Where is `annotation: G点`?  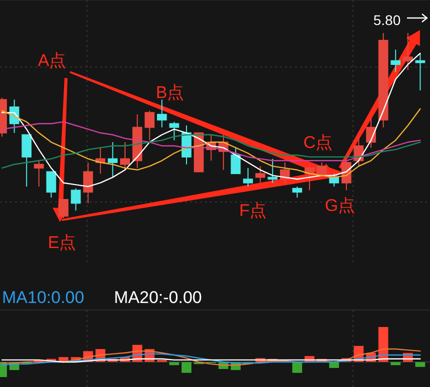 annotation: G点 is located at coordinates (340, 205).